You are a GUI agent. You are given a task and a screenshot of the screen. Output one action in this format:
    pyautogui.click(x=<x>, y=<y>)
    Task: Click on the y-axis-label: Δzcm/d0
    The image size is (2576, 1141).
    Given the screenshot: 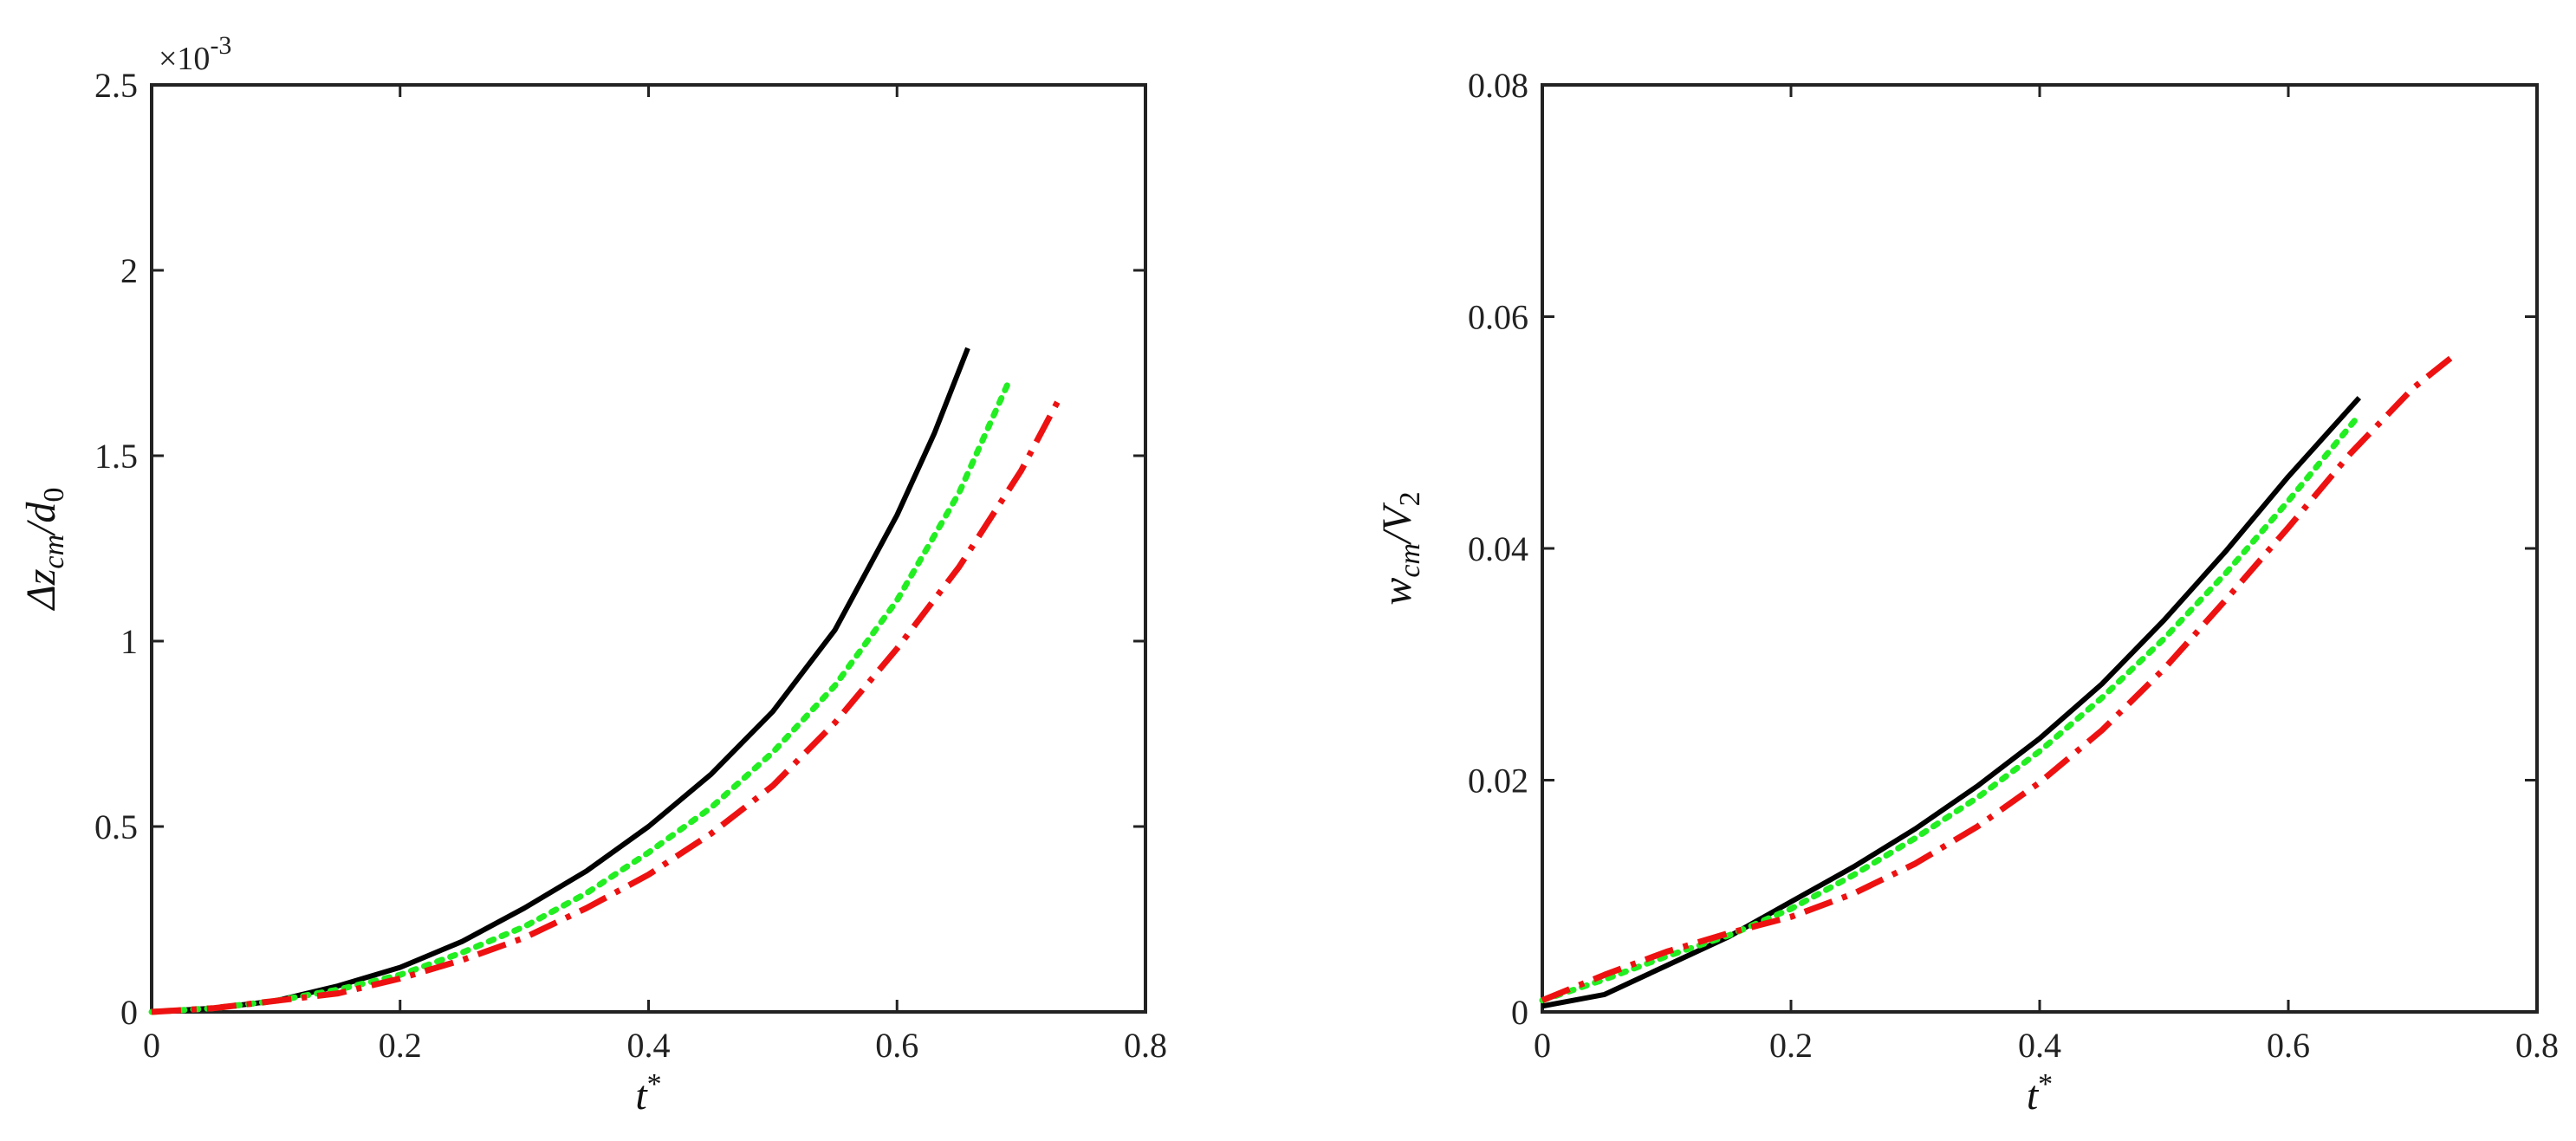 What is the action you would take?
    pyautogui.click(x=44, y=550)
    